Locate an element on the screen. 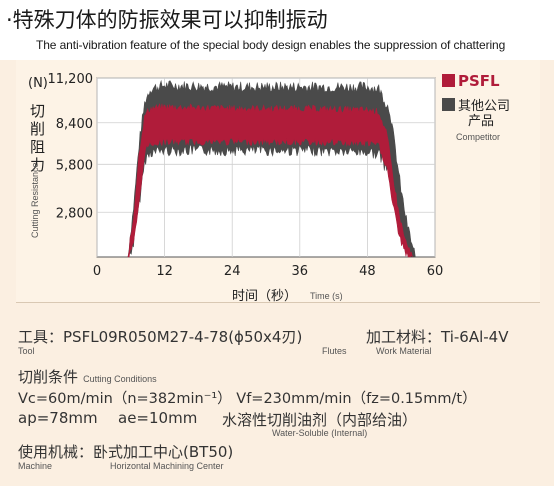 This screenshot has height=486, width=554. legend-swatch-psfl is located at coordinates (448, 80).